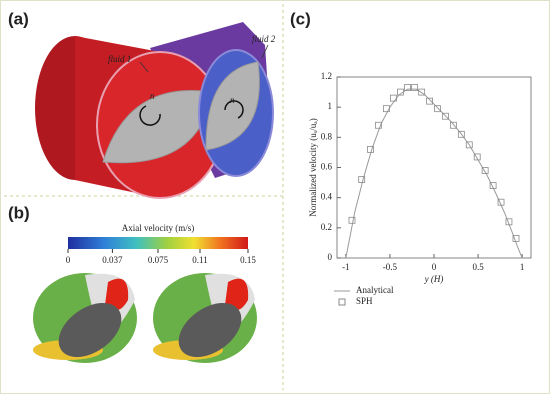  I want to click on y-tick-label: 0.4, so click(327, 197).